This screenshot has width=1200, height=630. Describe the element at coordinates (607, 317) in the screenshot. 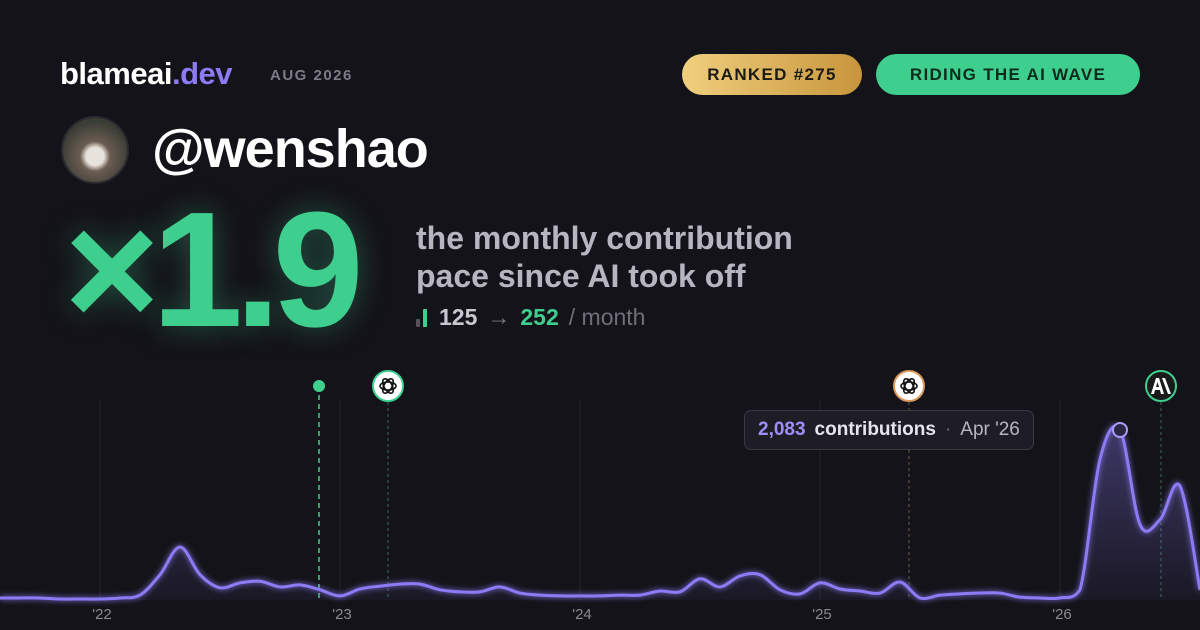

I see `unit: / month` at that location.